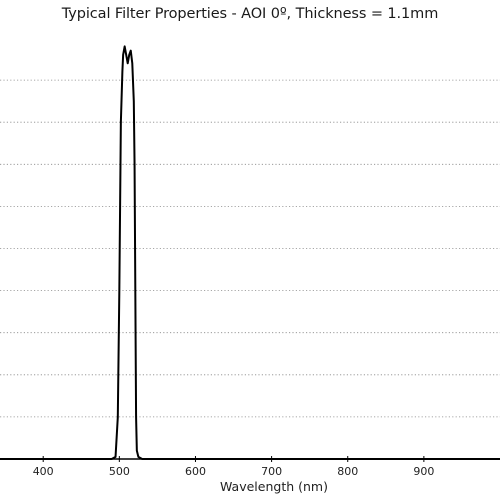 The width and height of the screenshot is (500, 500). I want to click on x-tick-label-400: 400, so click(43, 471).